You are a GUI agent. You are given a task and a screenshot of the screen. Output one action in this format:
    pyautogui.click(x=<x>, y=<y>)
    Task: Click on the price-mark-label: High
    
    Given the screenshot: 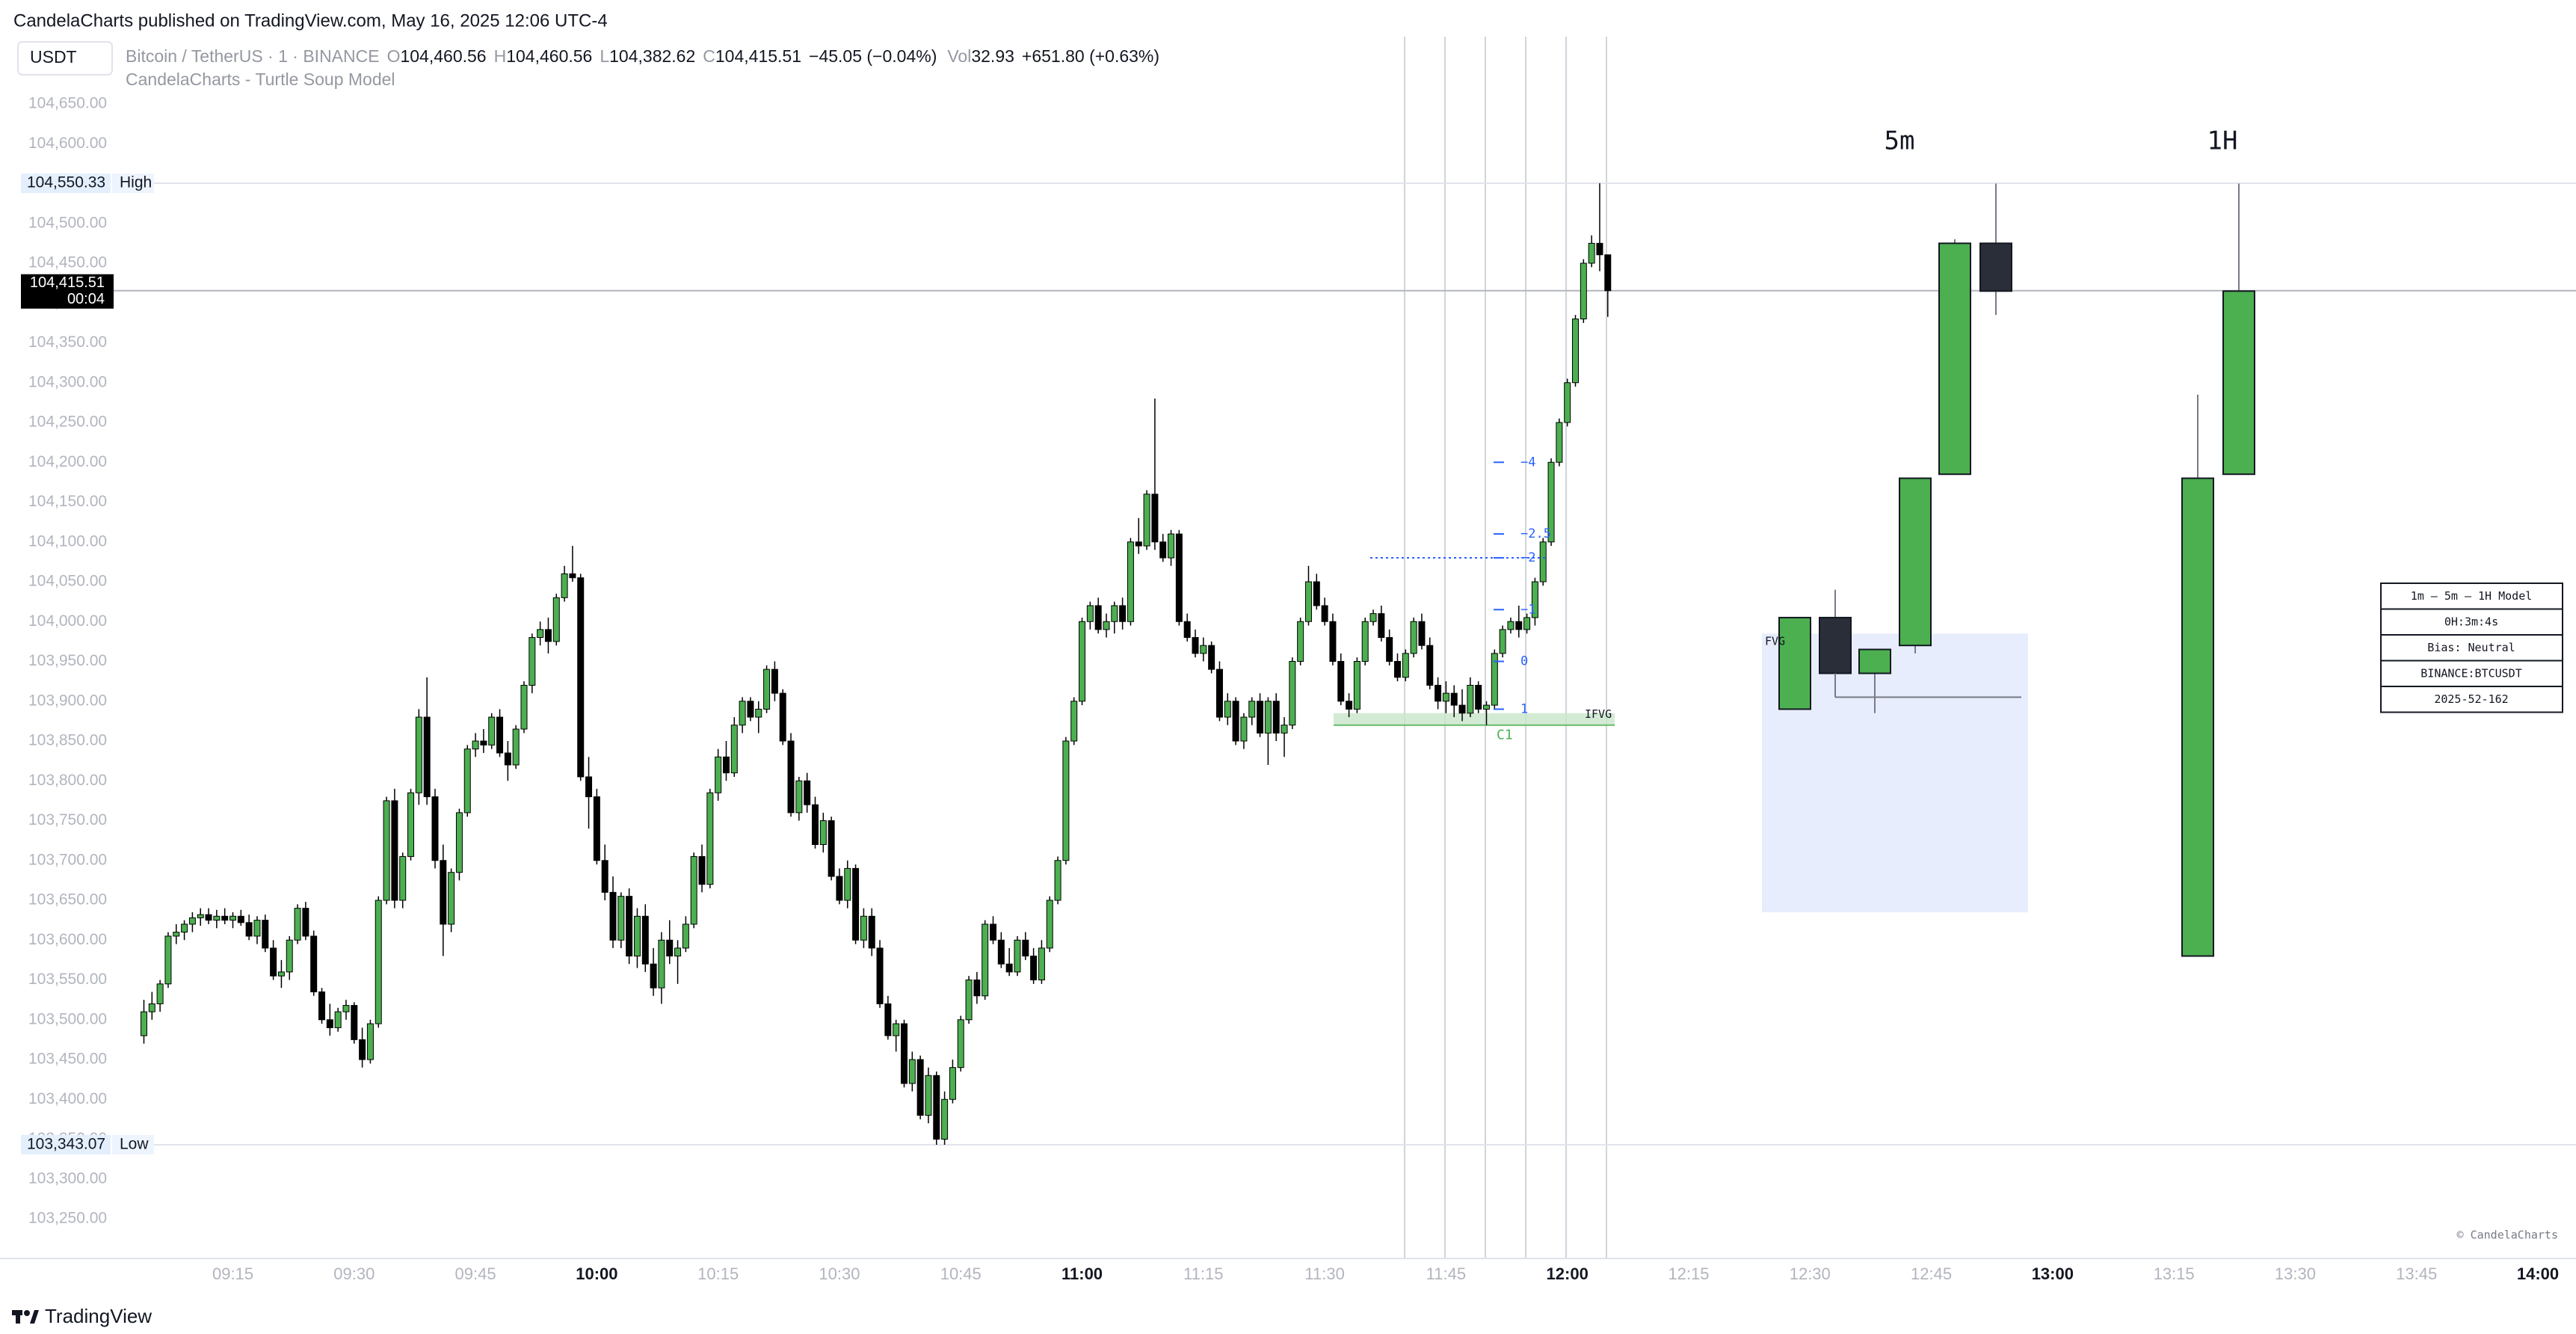 What is the action you would take?
    pyautogui.click(x=136, y=182)
    